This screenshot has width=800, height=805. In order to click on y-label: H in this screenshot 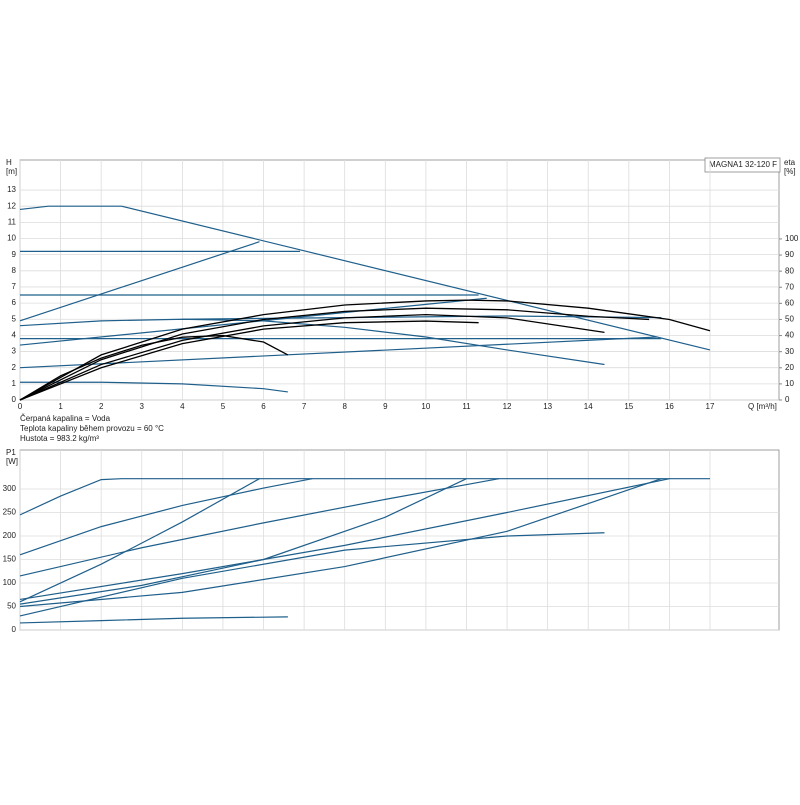, I will do `click(9, 162)`.